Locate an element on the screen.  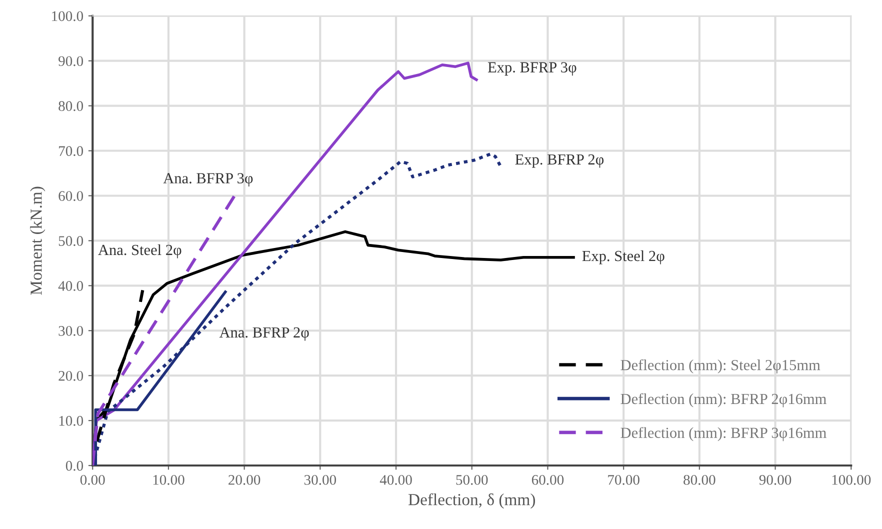
annotation: Ana. BFRP 3φ is located at coordinates (208, 180).